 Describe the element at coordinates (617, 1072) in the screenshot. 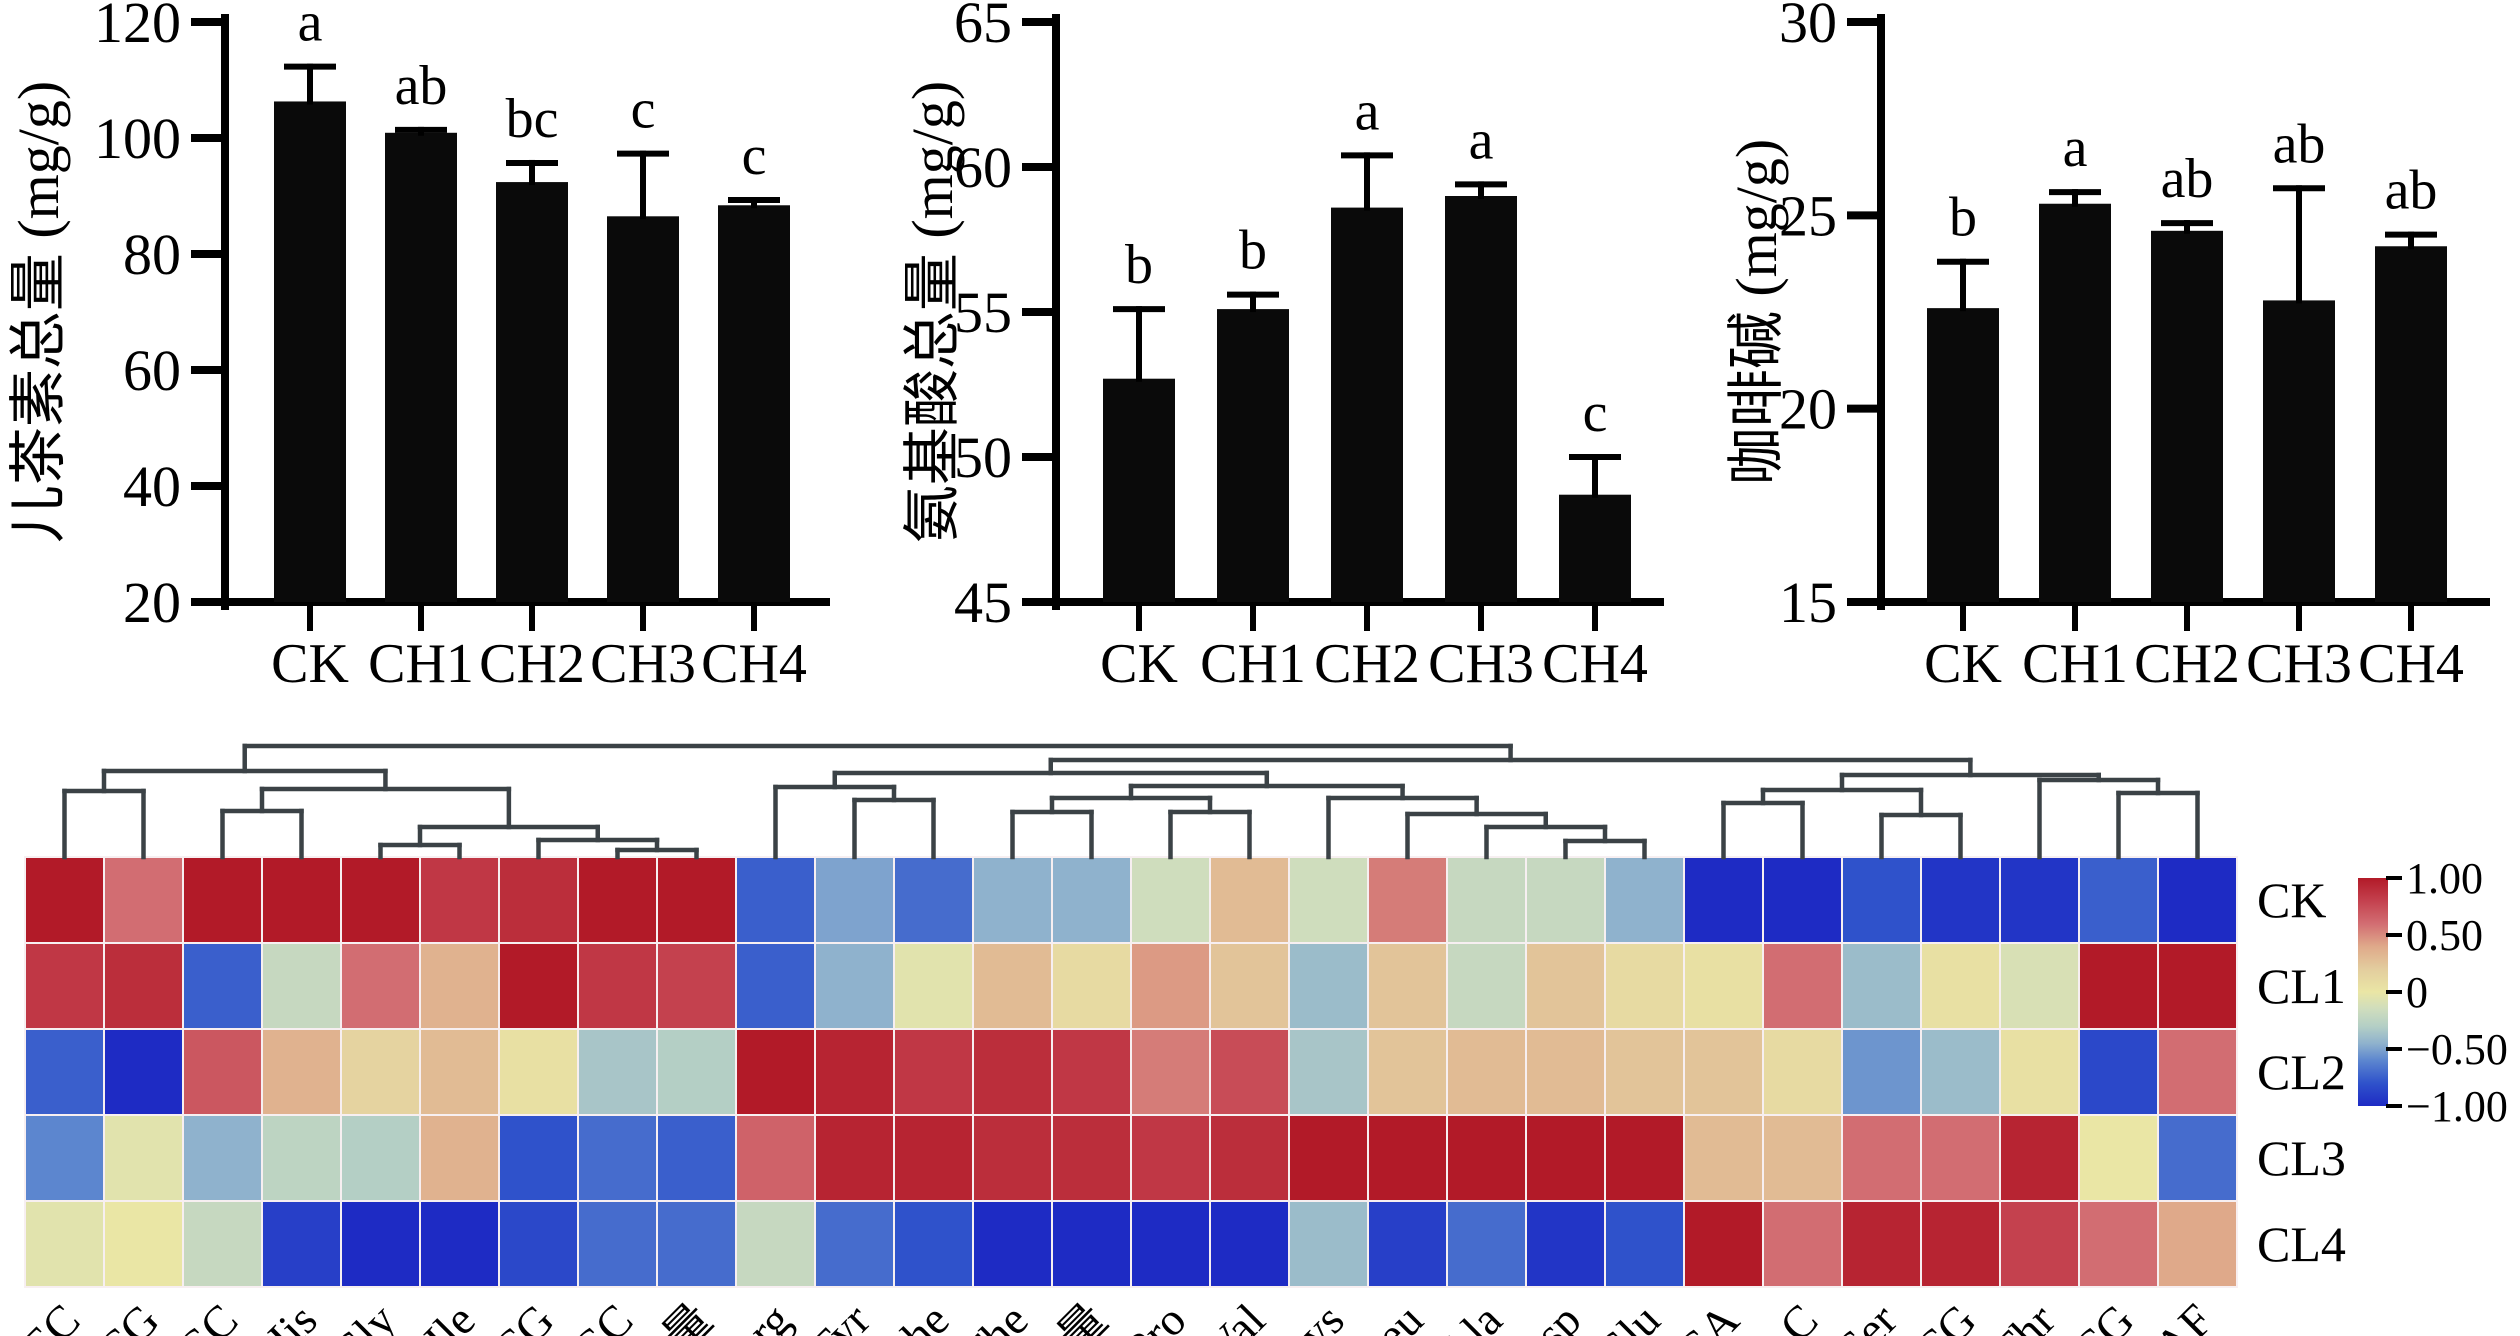

I see `heatmap-cell-CL2-EGC` at that location.